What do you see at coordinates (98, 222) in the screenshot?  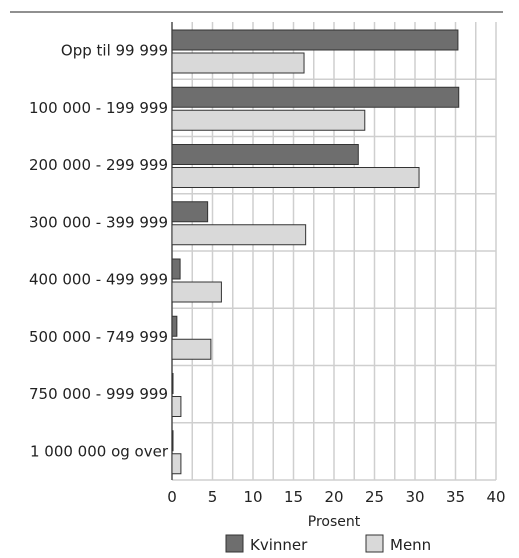 I see `category-label: 300 000 - 399 999` at bounding box center [98, 222].